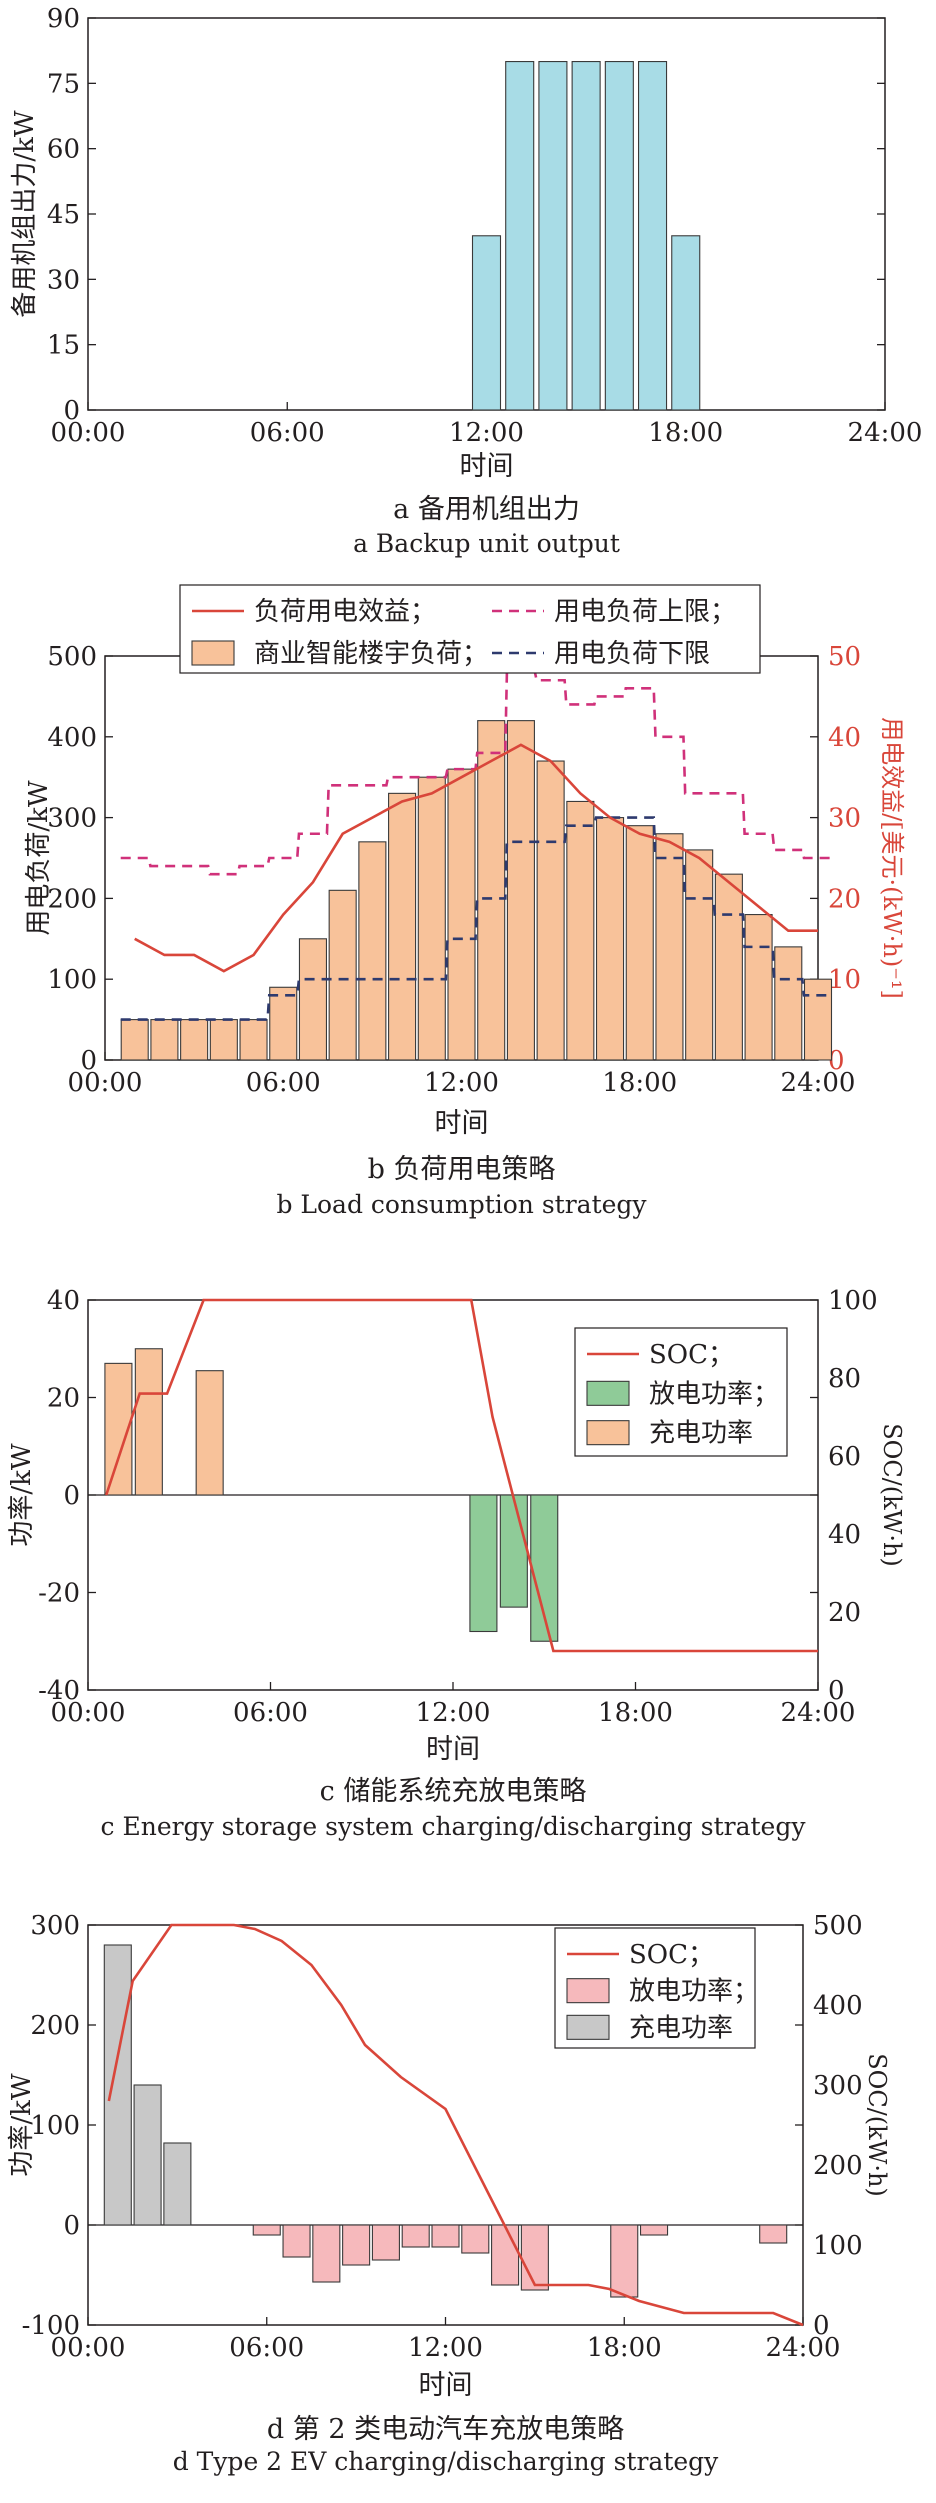 The image size is (936, 2503). What do you see at coordinates (72, 819) in the screenshot?
I see `y-tick-label: 300` at bounding box center [72, 819].